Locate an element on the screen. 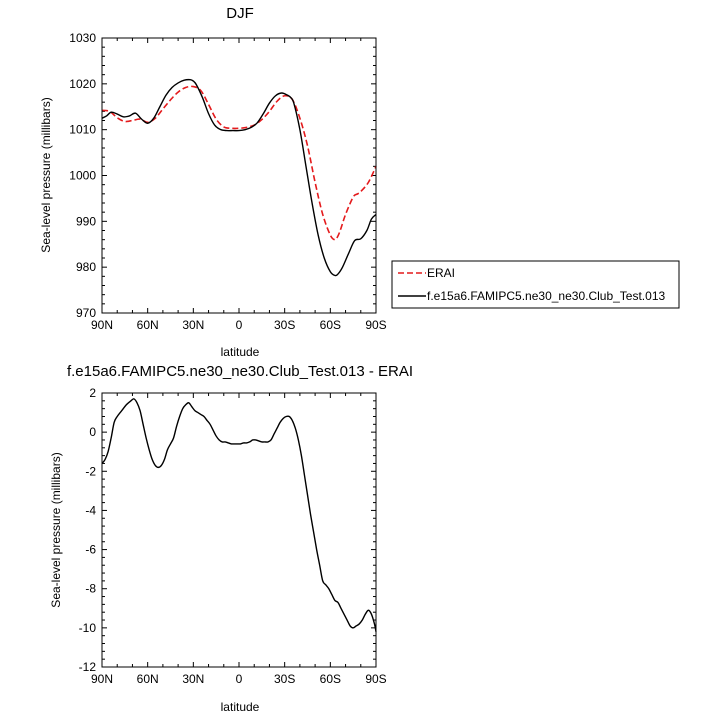 This screenshot has height=720, width=720. y-tick-label: -8 is located at coordinates (90, 589).